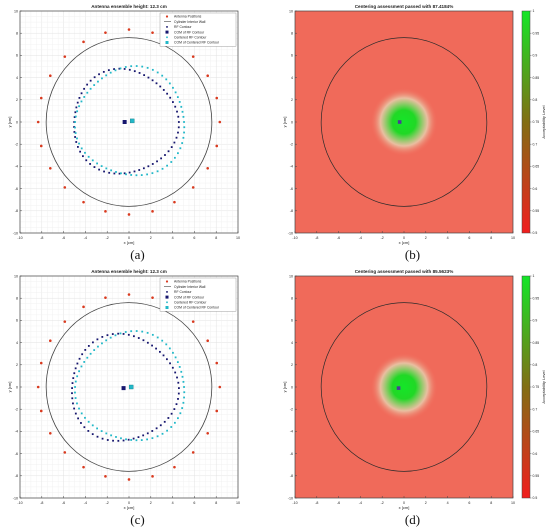  I want to click on chart-2-legend-label: Cylinder Interior Wall, so click(190, 287).